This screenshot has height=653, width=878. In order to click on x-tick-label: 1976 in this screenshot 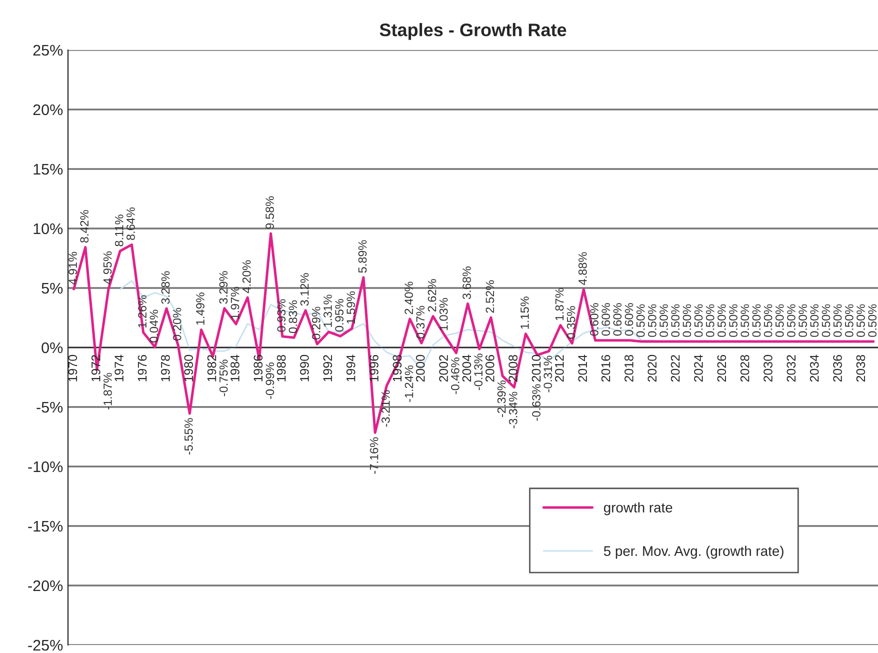, I will do `click(142, 368)`.